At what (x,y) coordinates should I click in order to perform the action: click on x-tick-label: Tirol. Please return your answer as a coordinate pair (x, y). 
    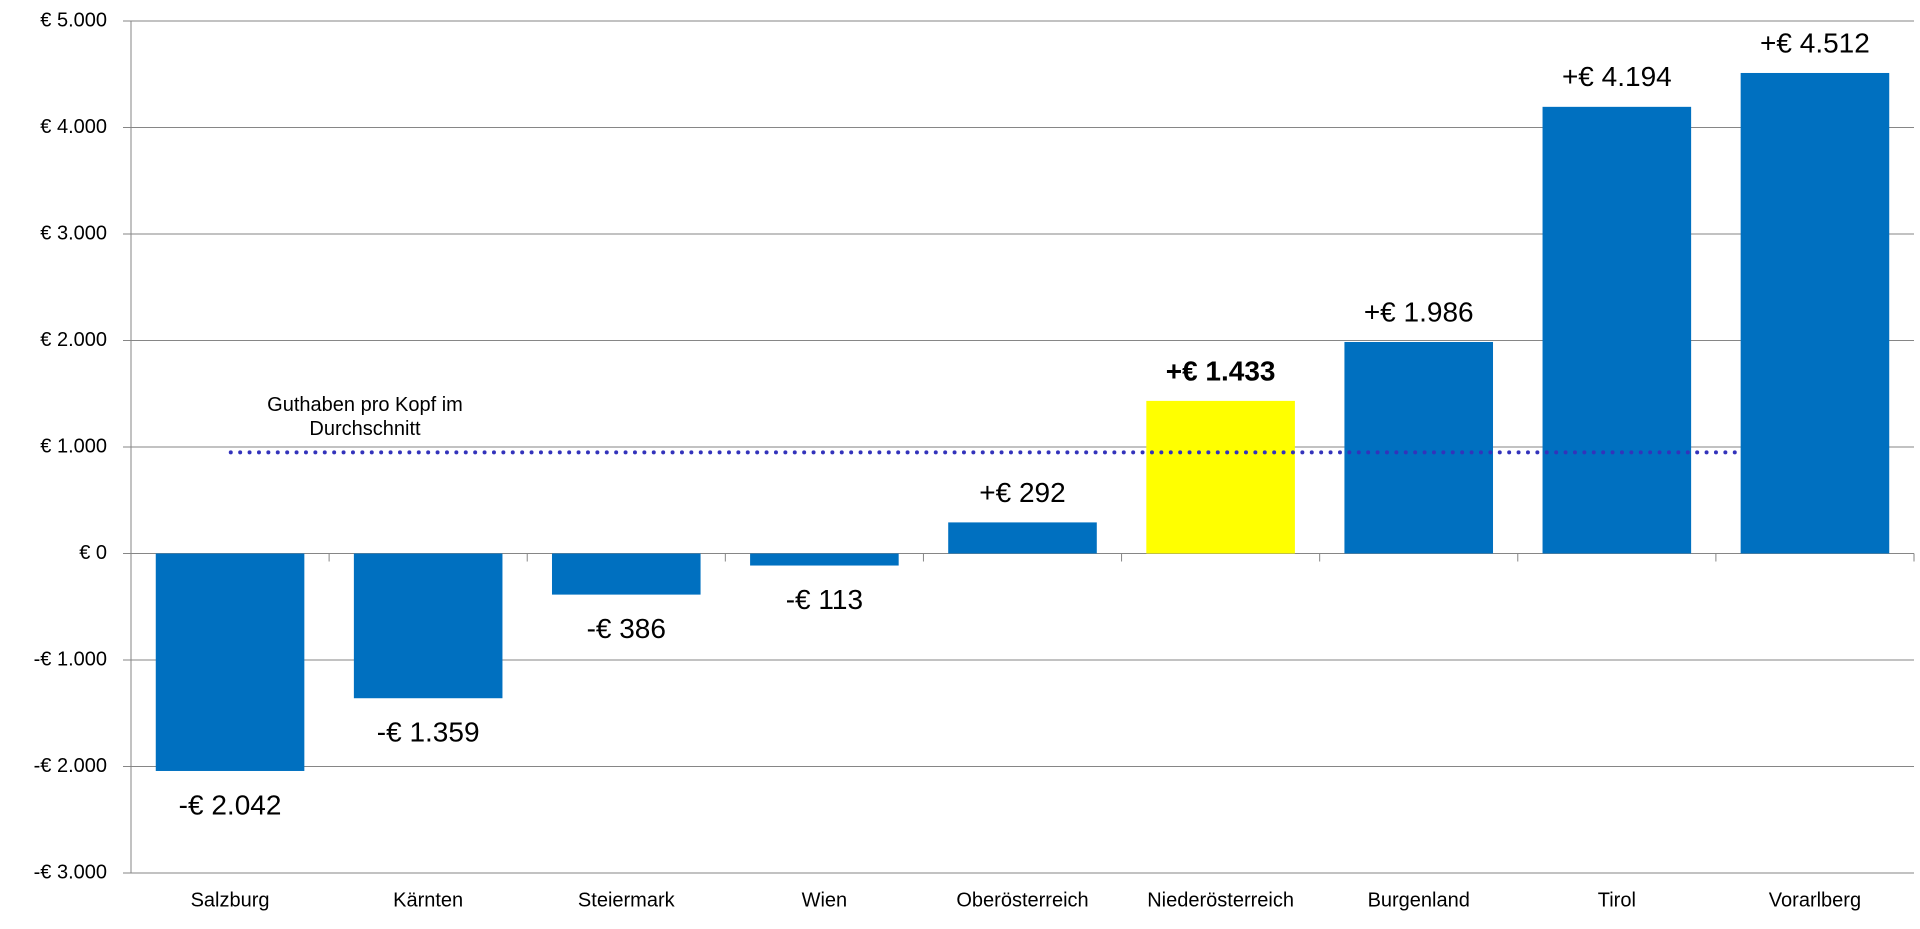
    Looking at the image, I should click on (1617, 900).